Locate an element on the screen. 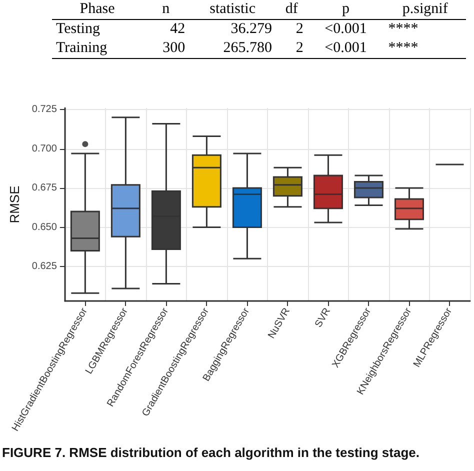 This screenshot has width=474, height=471. y-tick-label: 0.650 is located at coordinates (45, 227).